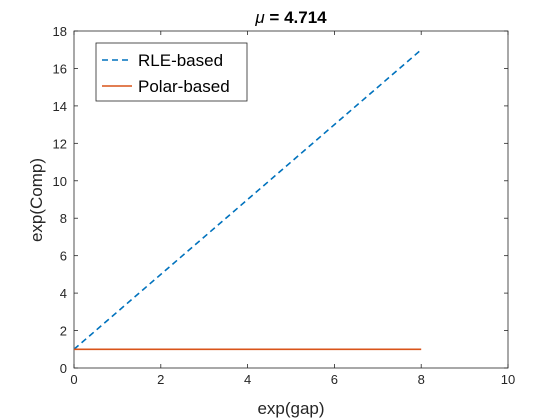 Image resolution: width=560 pixels, height=420 pixels. What do you see at coordinates (508, 379) in the screenshot?
I see `x-tick-label: 10` at bounding box center [508, 379].